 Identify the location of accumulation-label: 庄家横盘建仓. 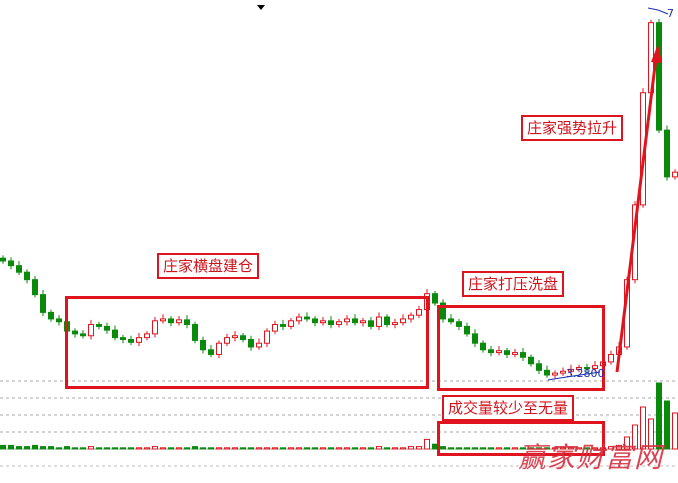
(208, 266).